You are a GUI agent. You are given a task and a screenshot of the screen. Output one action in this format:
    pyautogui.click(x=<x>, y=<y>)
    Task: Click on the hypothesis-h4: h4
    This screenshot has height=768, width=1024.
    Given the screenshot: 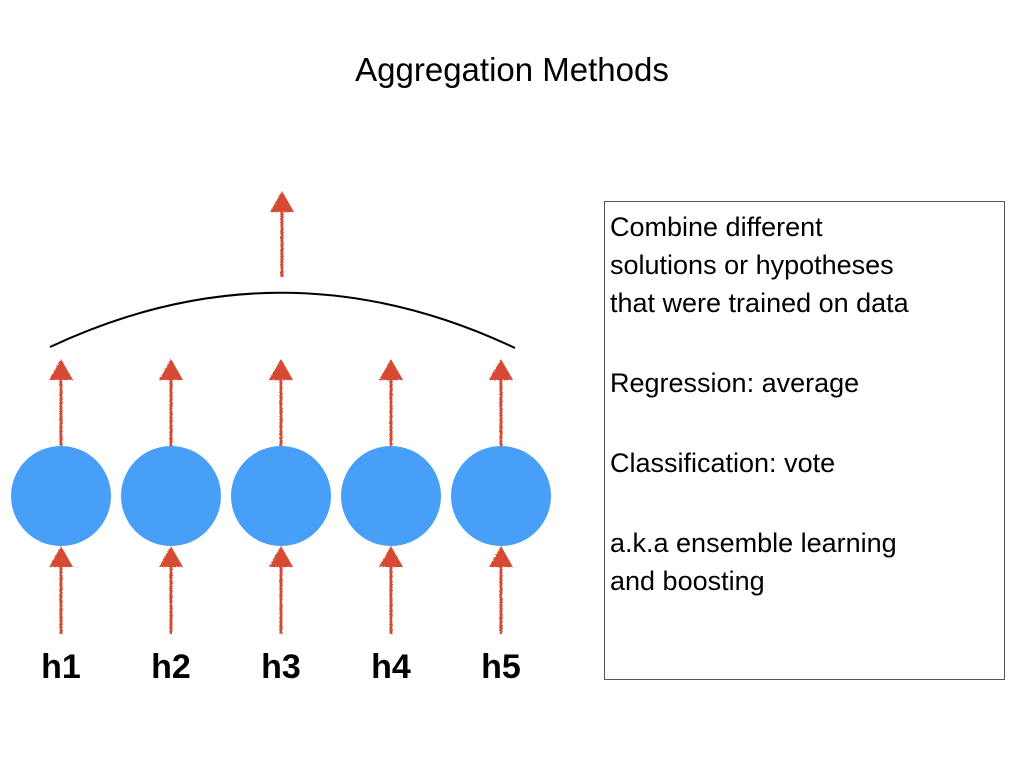 What is the action you would take?
    pyautogui.click(x=391, y=522)
    